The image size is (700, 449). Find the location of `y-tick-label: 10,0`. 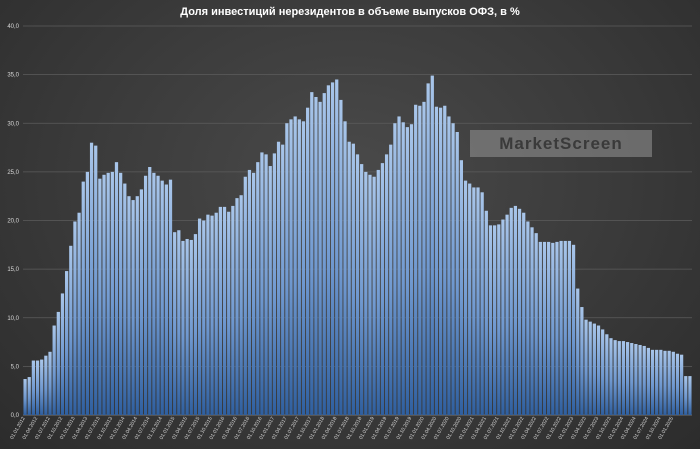

y-tick-label: 10,0 is located at coordinates (13, 319).